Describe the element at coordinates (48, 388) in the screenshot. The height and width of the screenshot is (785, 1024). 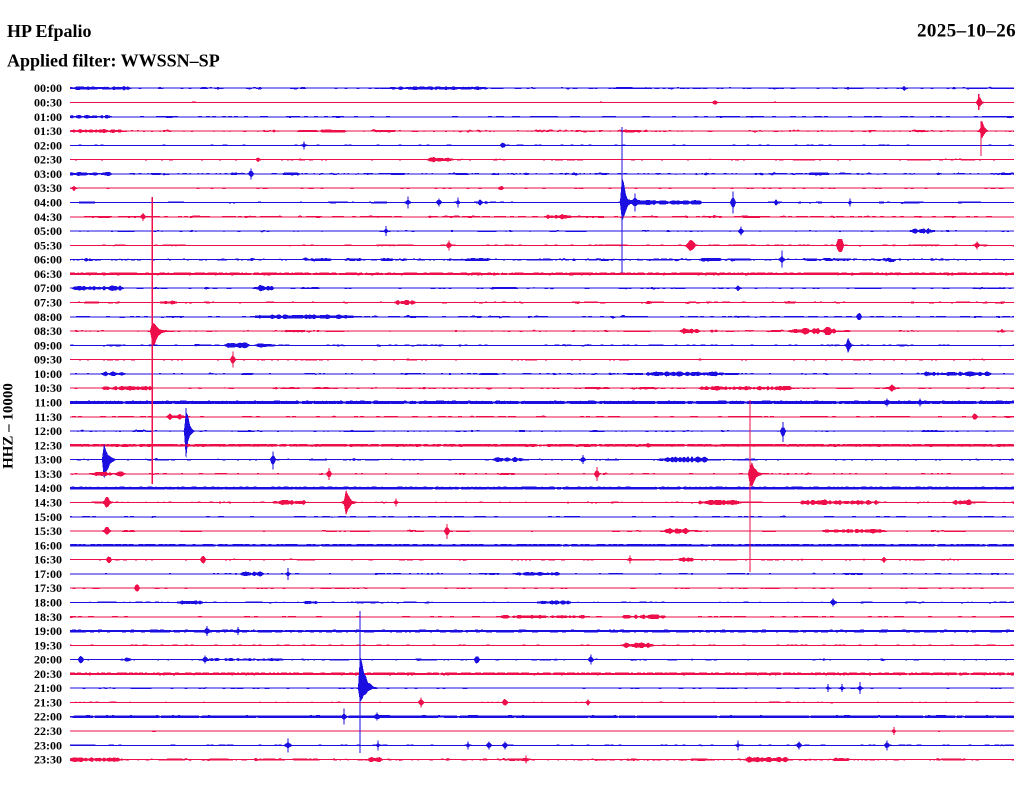
I see `svg-text: 10:30` at that location.